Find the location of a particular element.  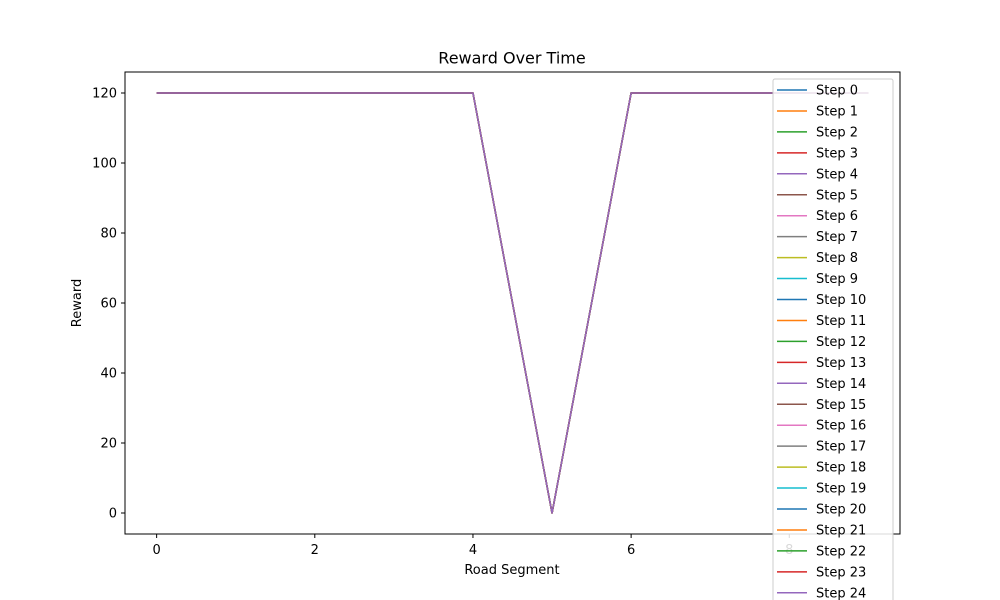

y-axis: 0 20 40 60 80 100 120 is located at coordinates (108, 304).